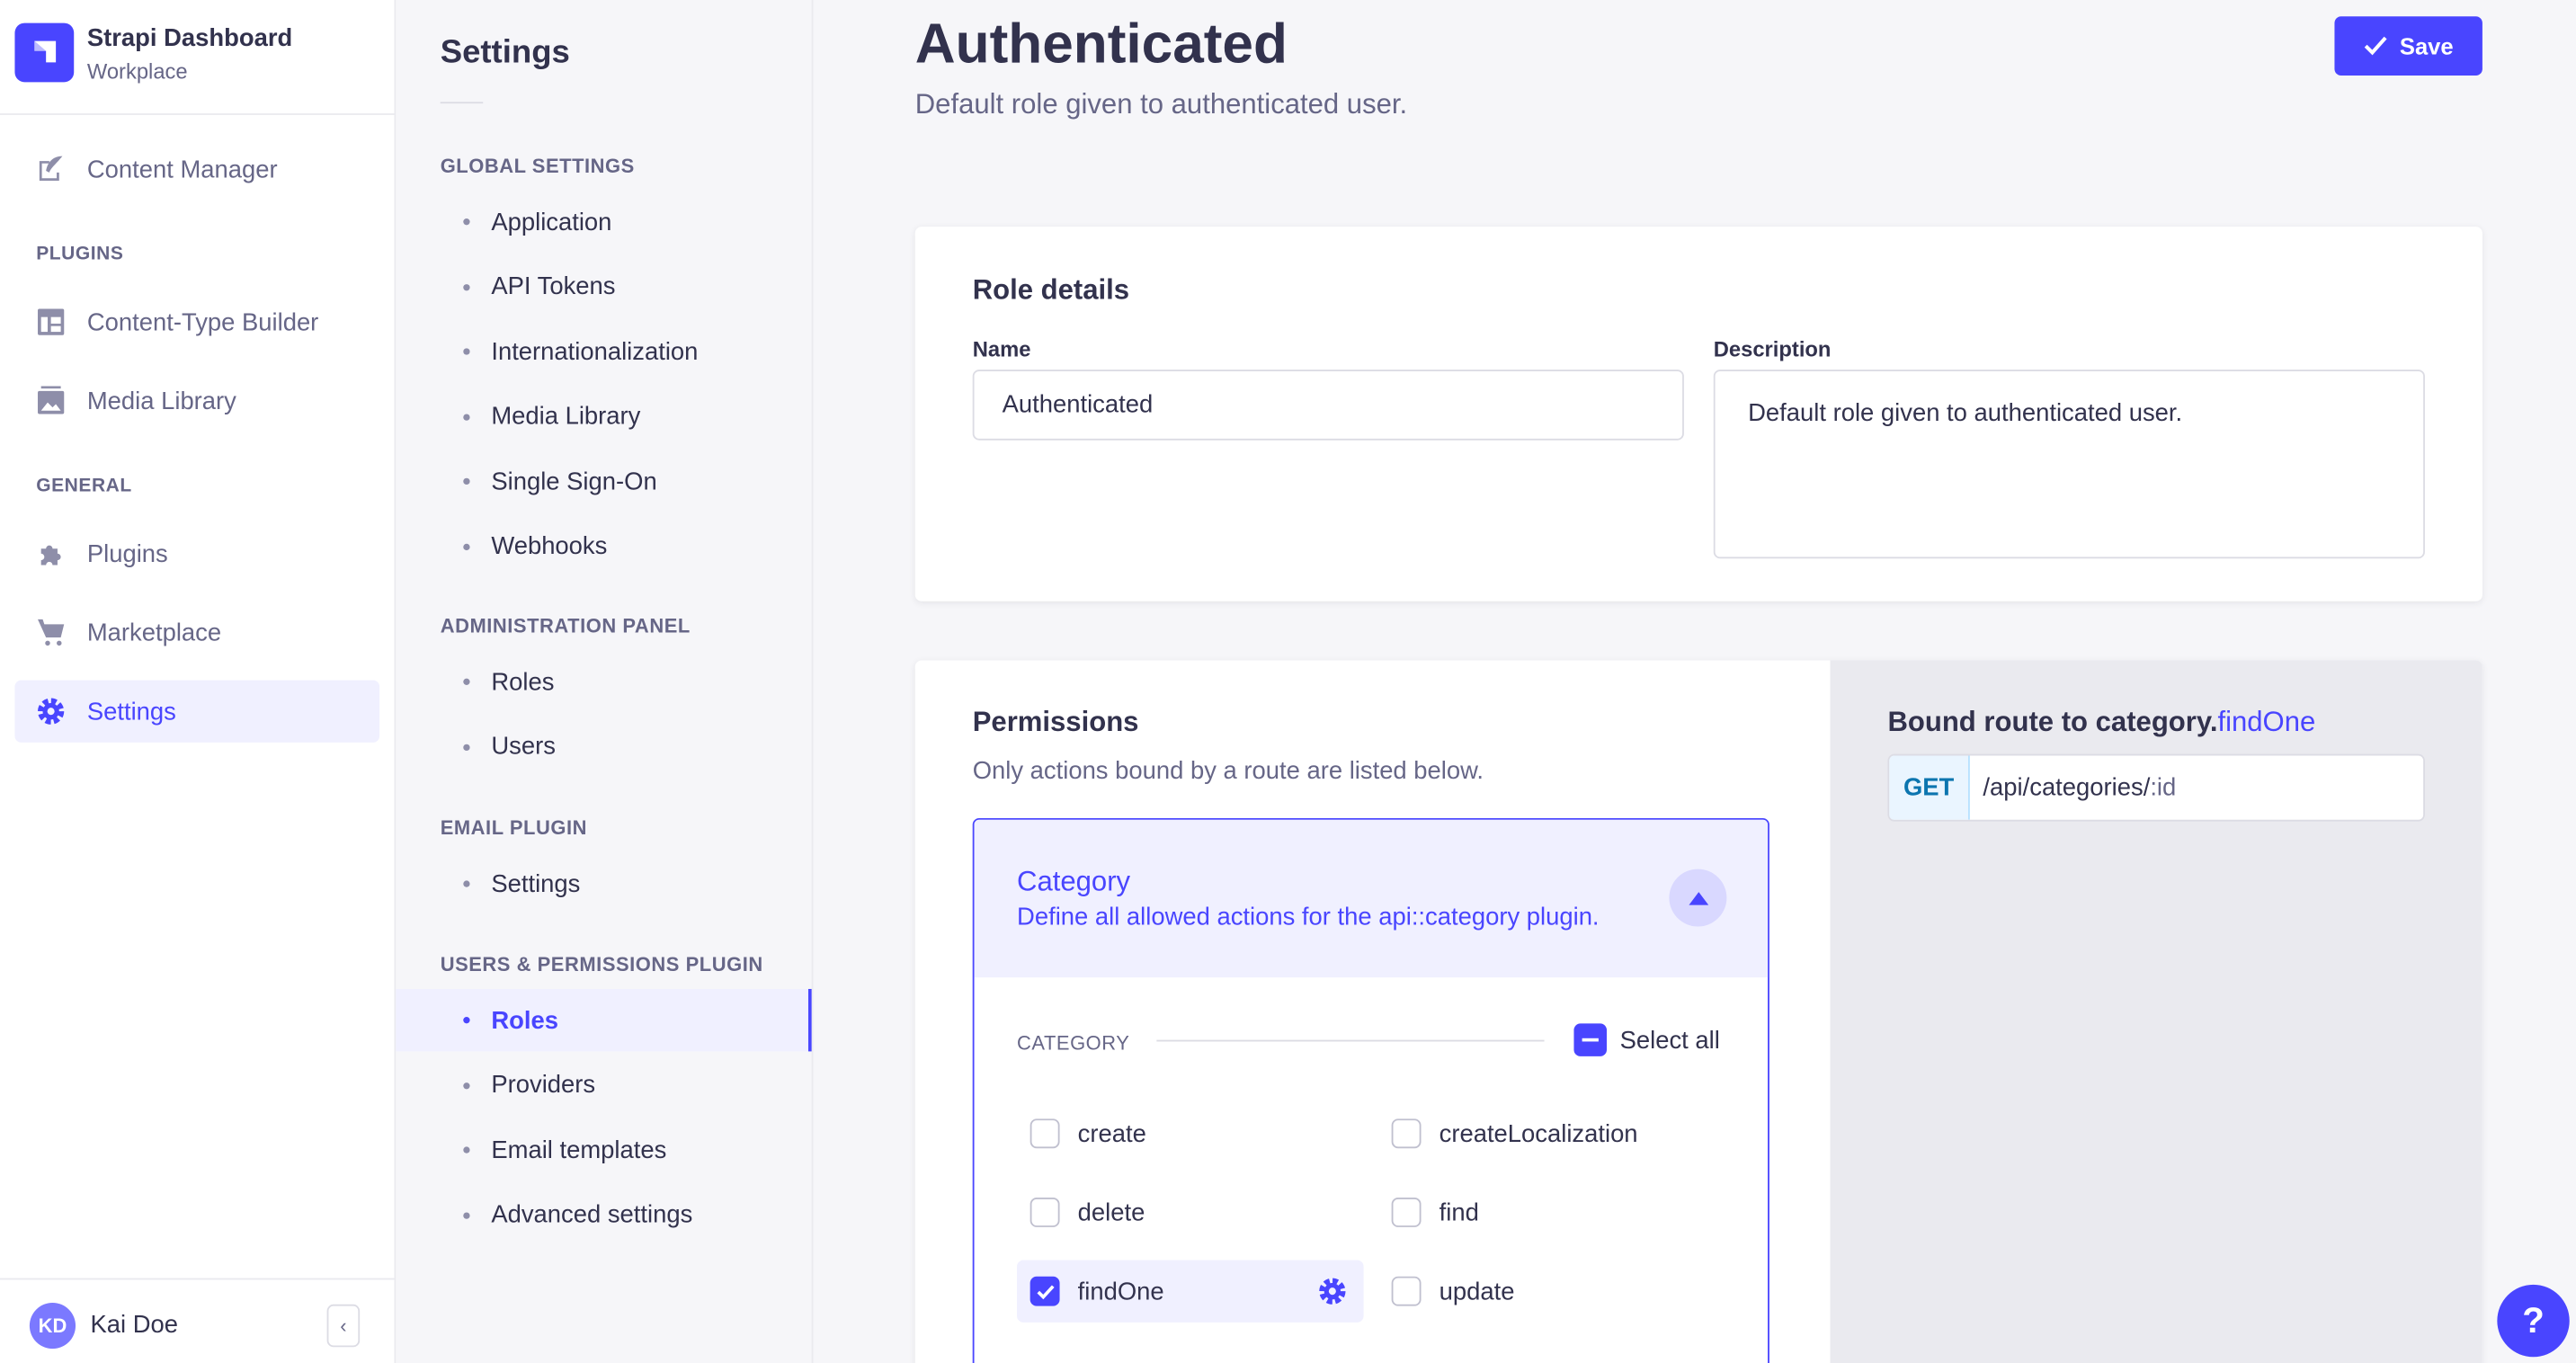 The image size is (2576, 1363). Describe the element at coordinates (604, 416) in the screenshot. I see `settings-nav-item: Media Library` at that location.